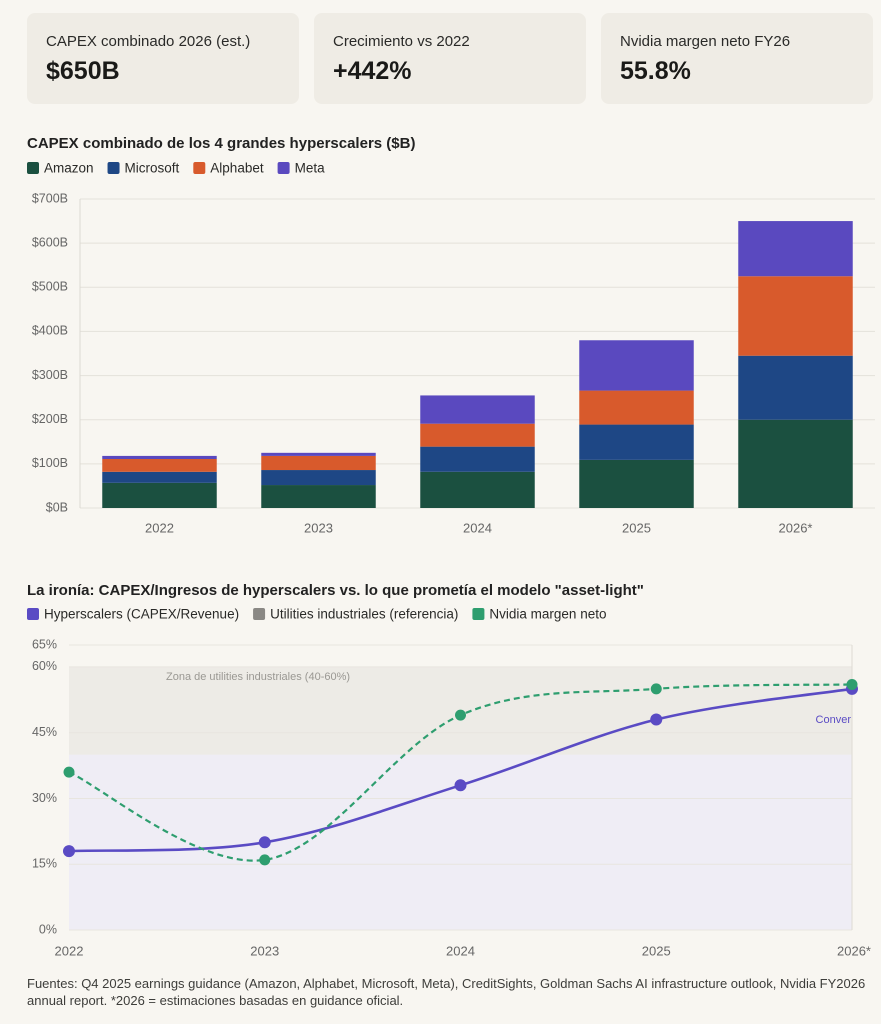 This screenshot has height=1024, width=881. I want to click on y-tick-label: 0%, so click(48, 929).